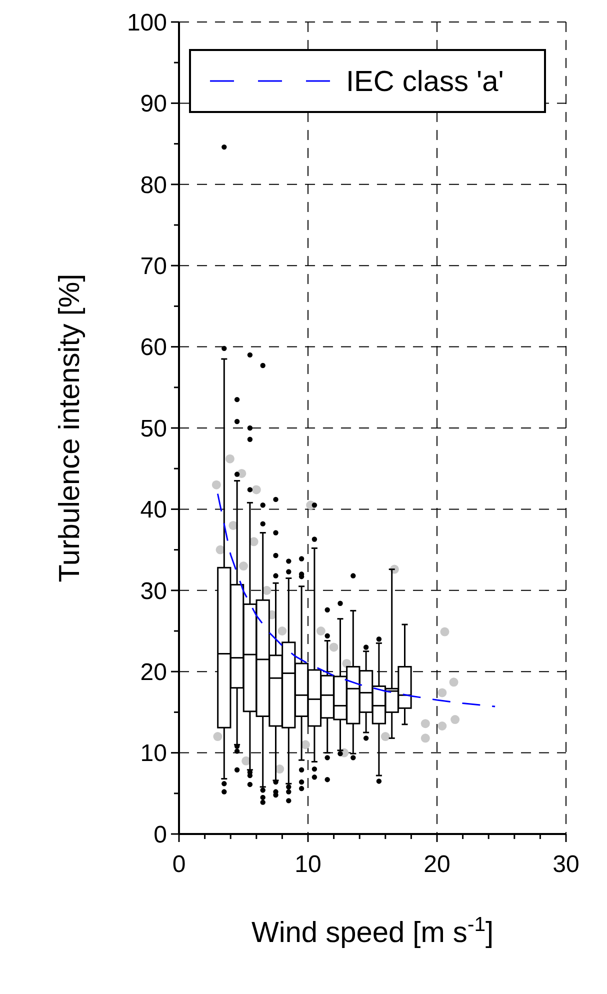 The height and width of the screenshot is (994, 607). I want to click on x-axis-title: Wind speed [m s$^{-1}$], so click(372, 931).